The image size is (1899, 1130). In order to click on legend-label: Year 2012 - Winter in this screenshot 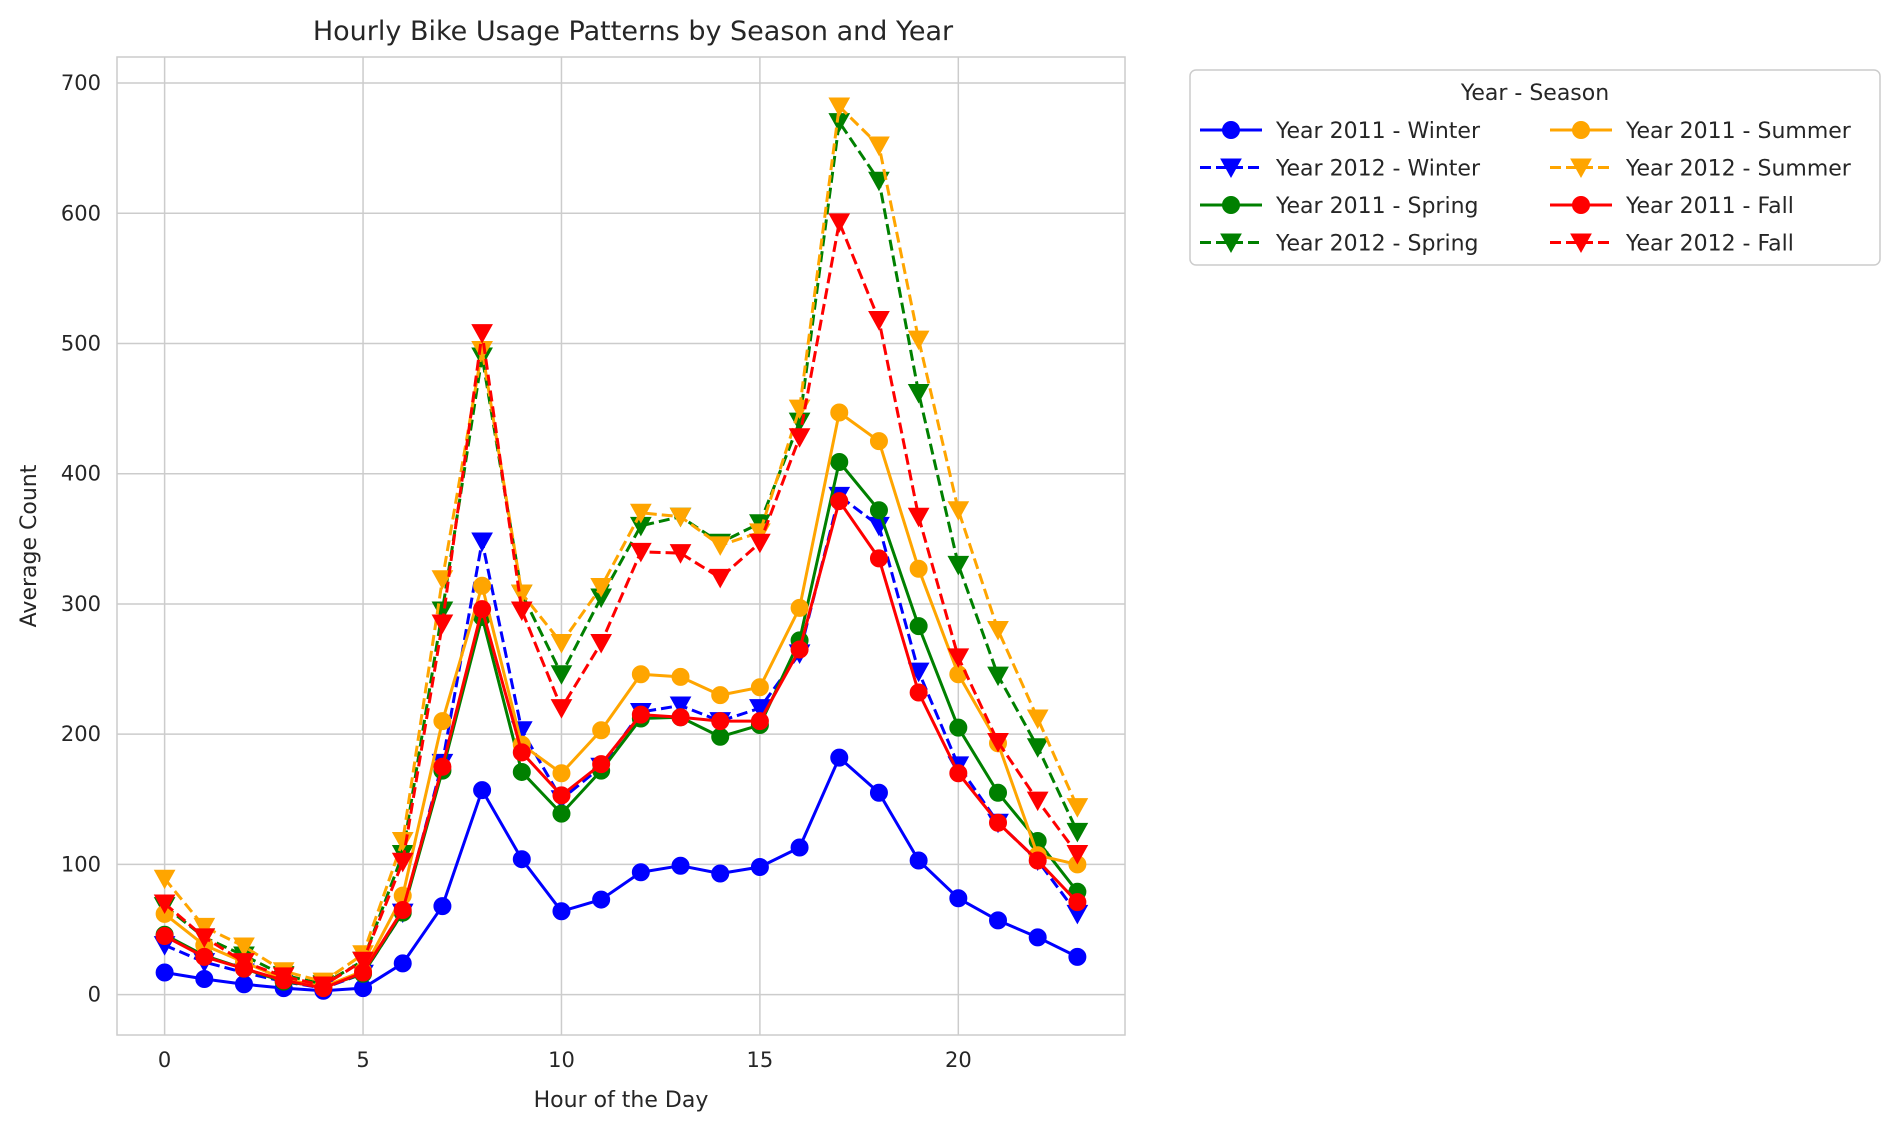, I will do `click(1378, 169)`.